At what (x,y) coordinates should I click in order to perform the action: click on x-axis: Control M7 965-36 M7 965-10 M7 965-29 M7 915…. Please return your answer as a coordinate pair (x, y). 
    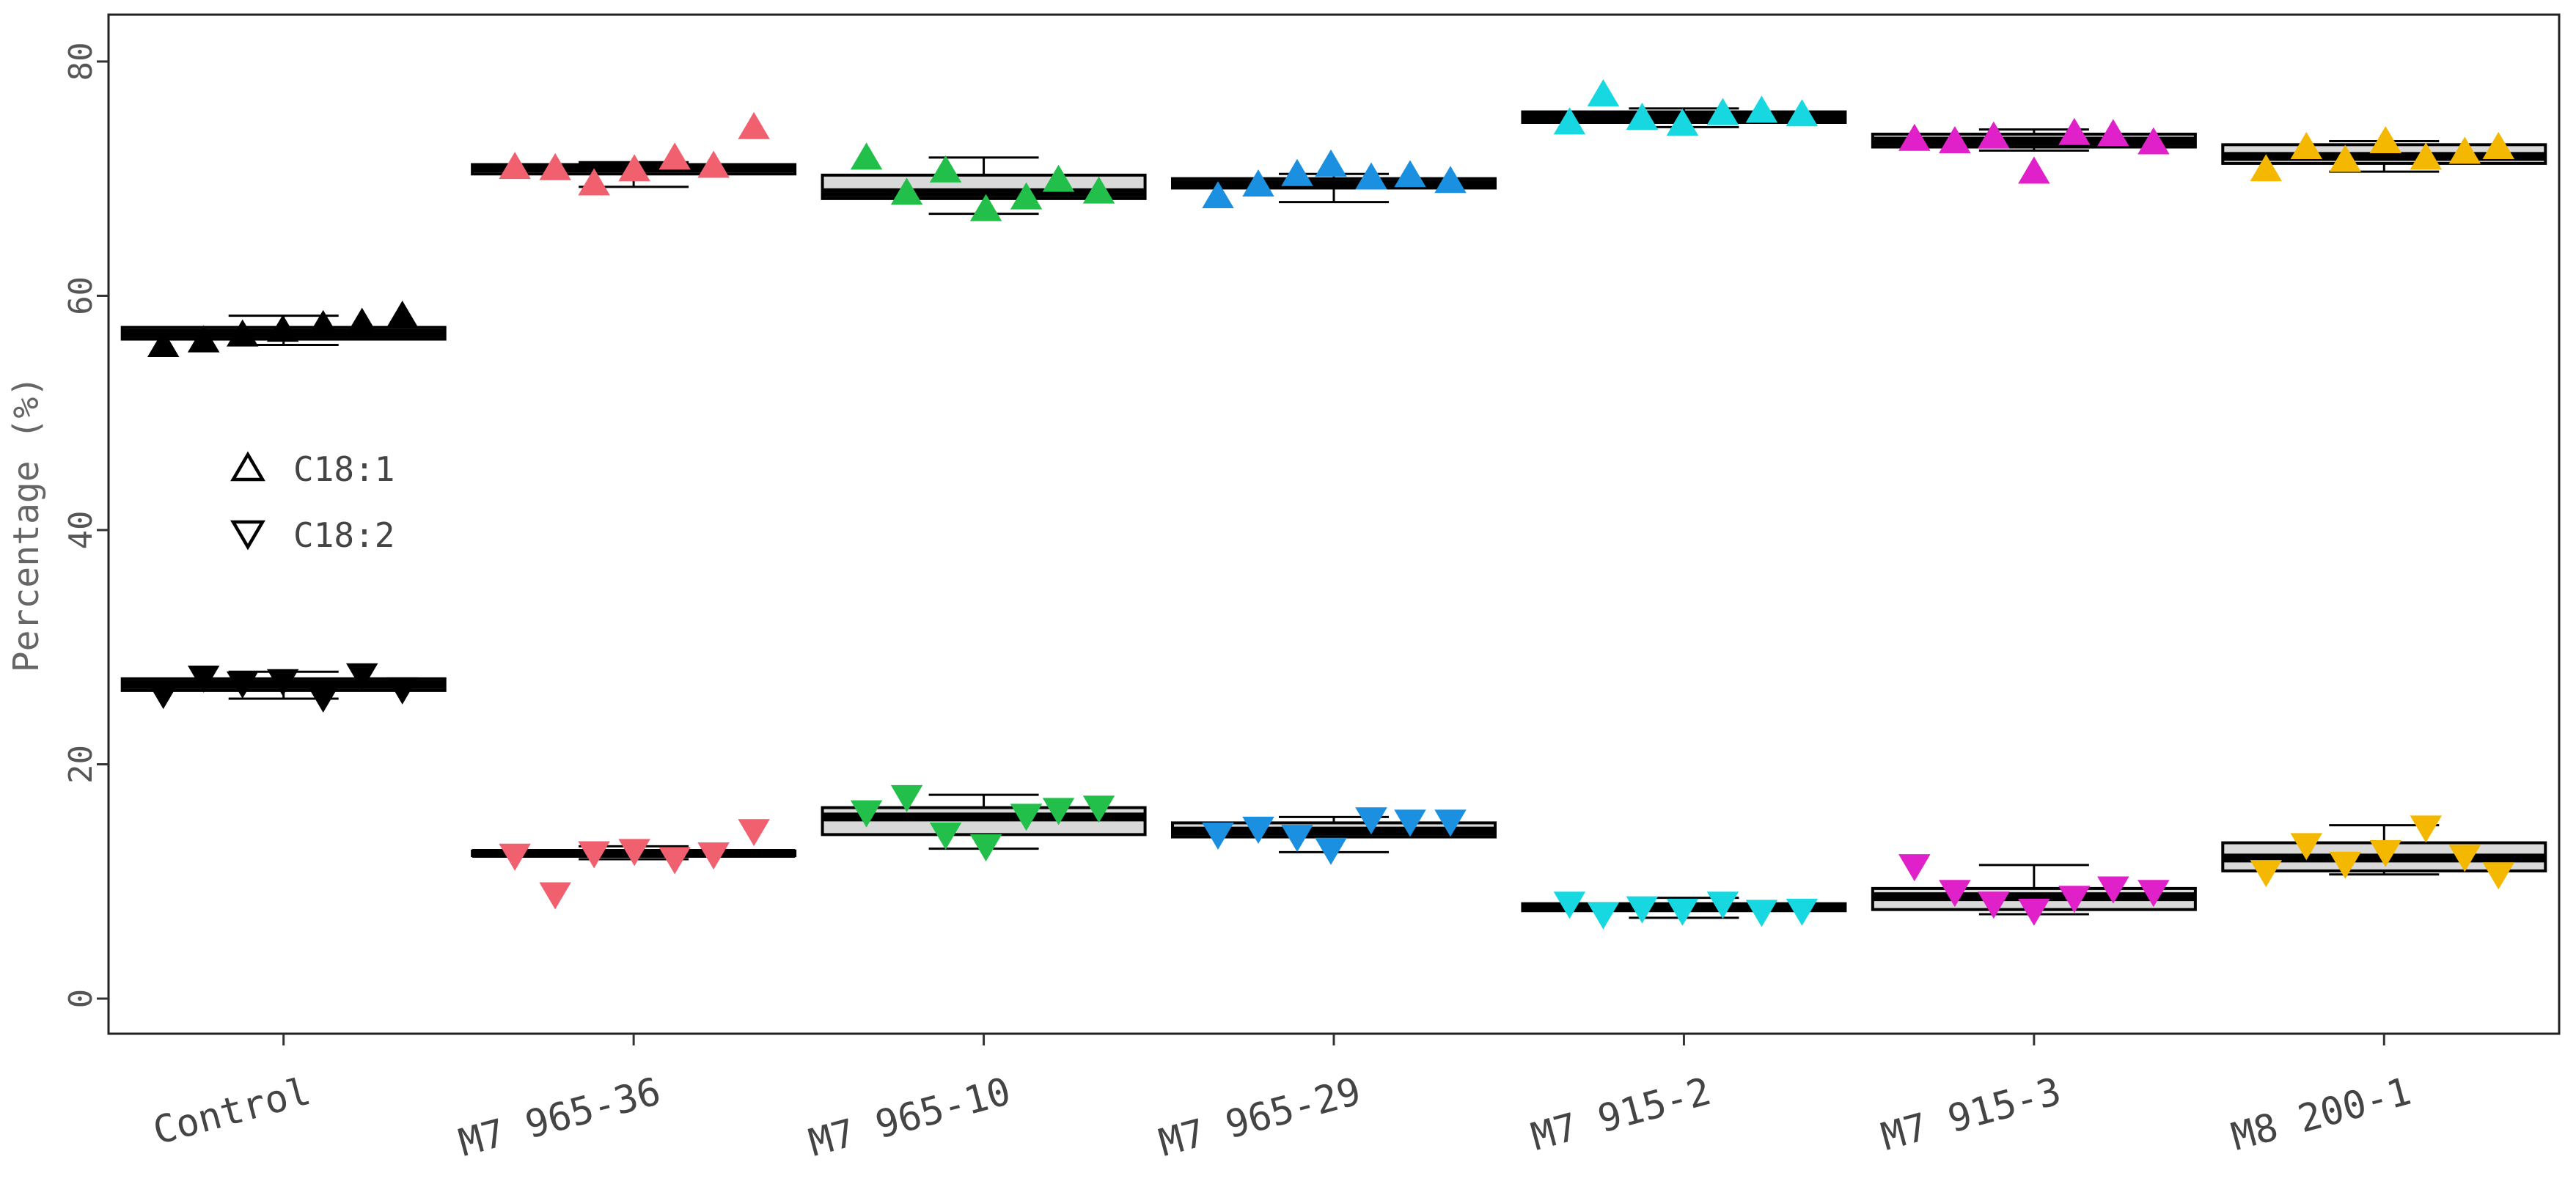
    Looking at the image, I should click on (1282, 1100).